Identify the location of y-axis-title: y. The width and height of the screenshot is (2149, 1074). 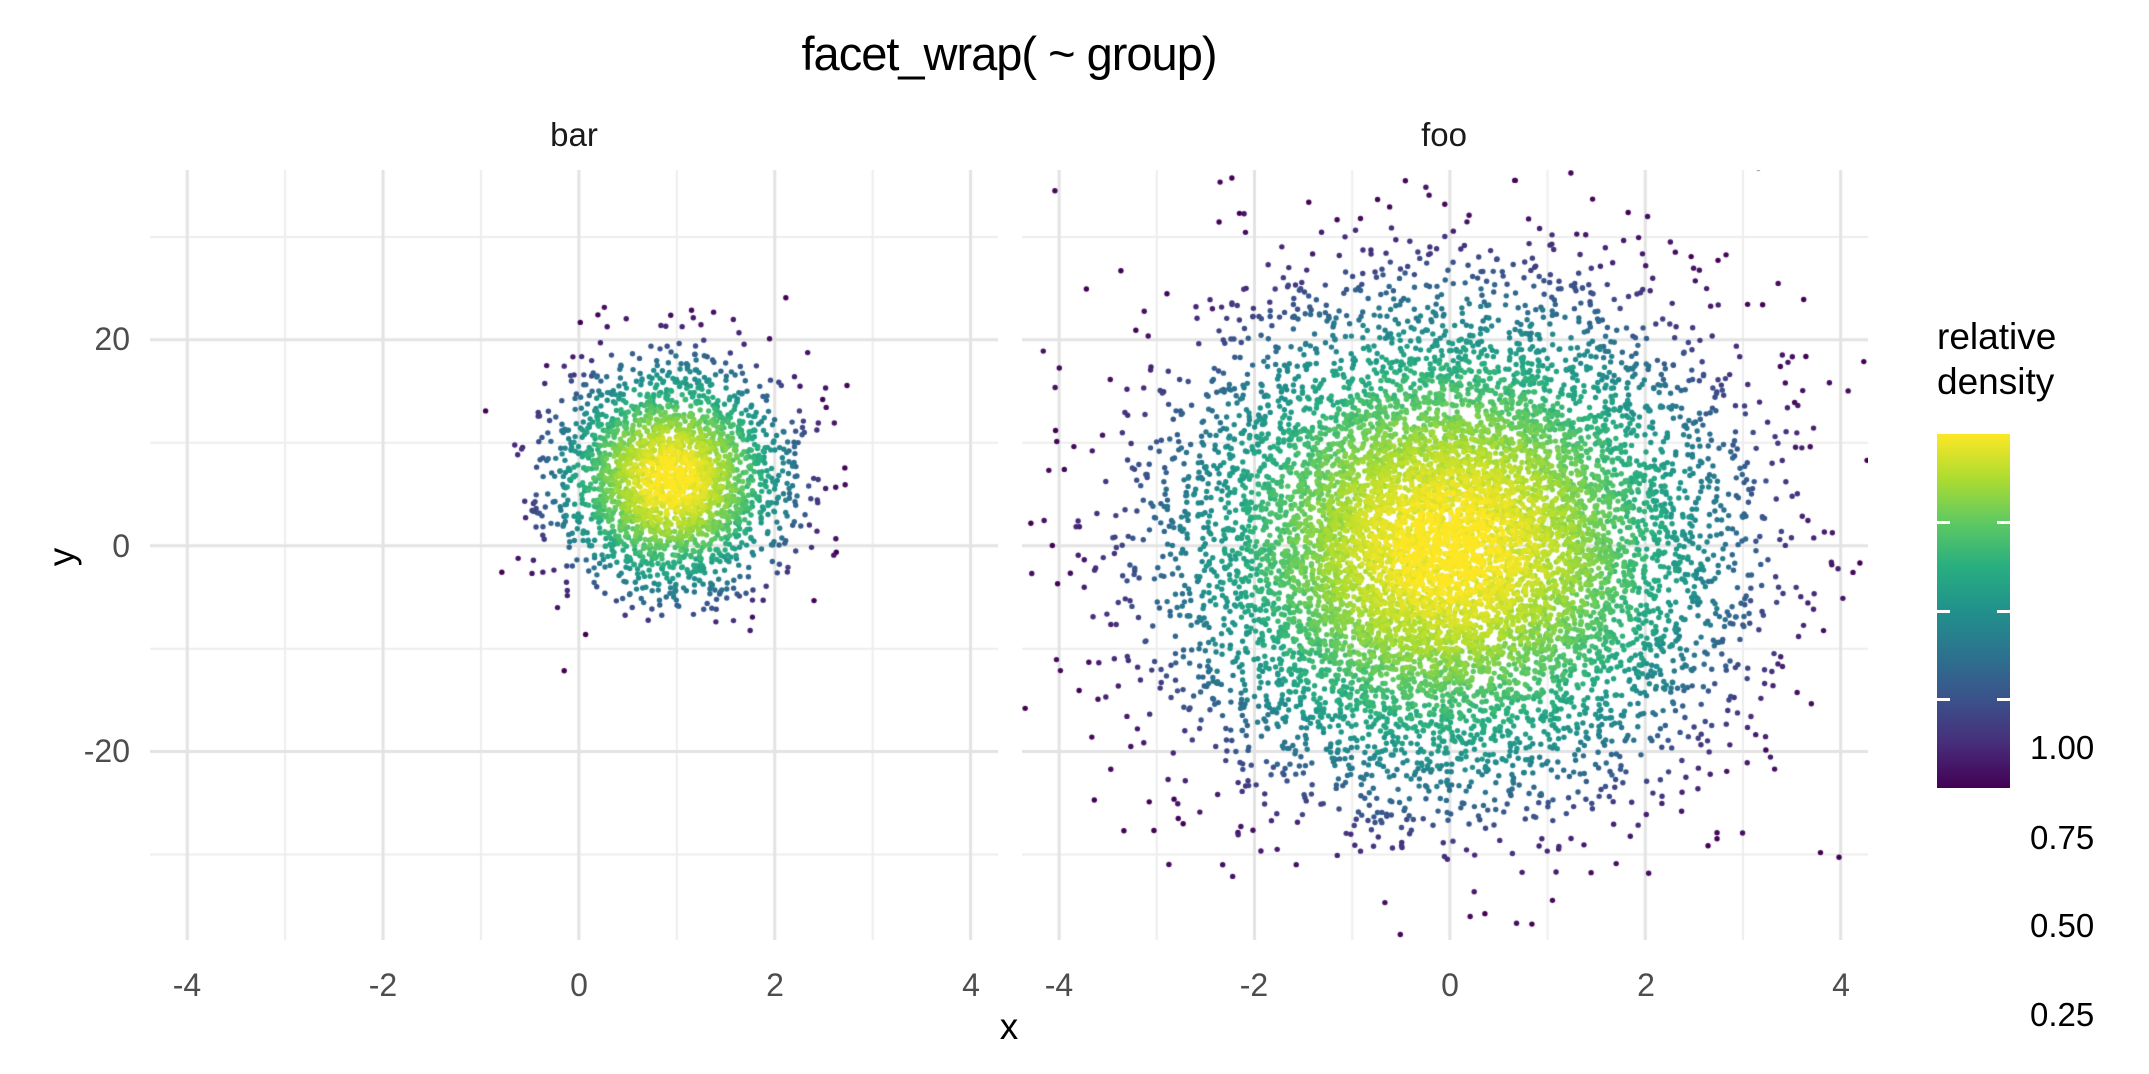
(61, 557).